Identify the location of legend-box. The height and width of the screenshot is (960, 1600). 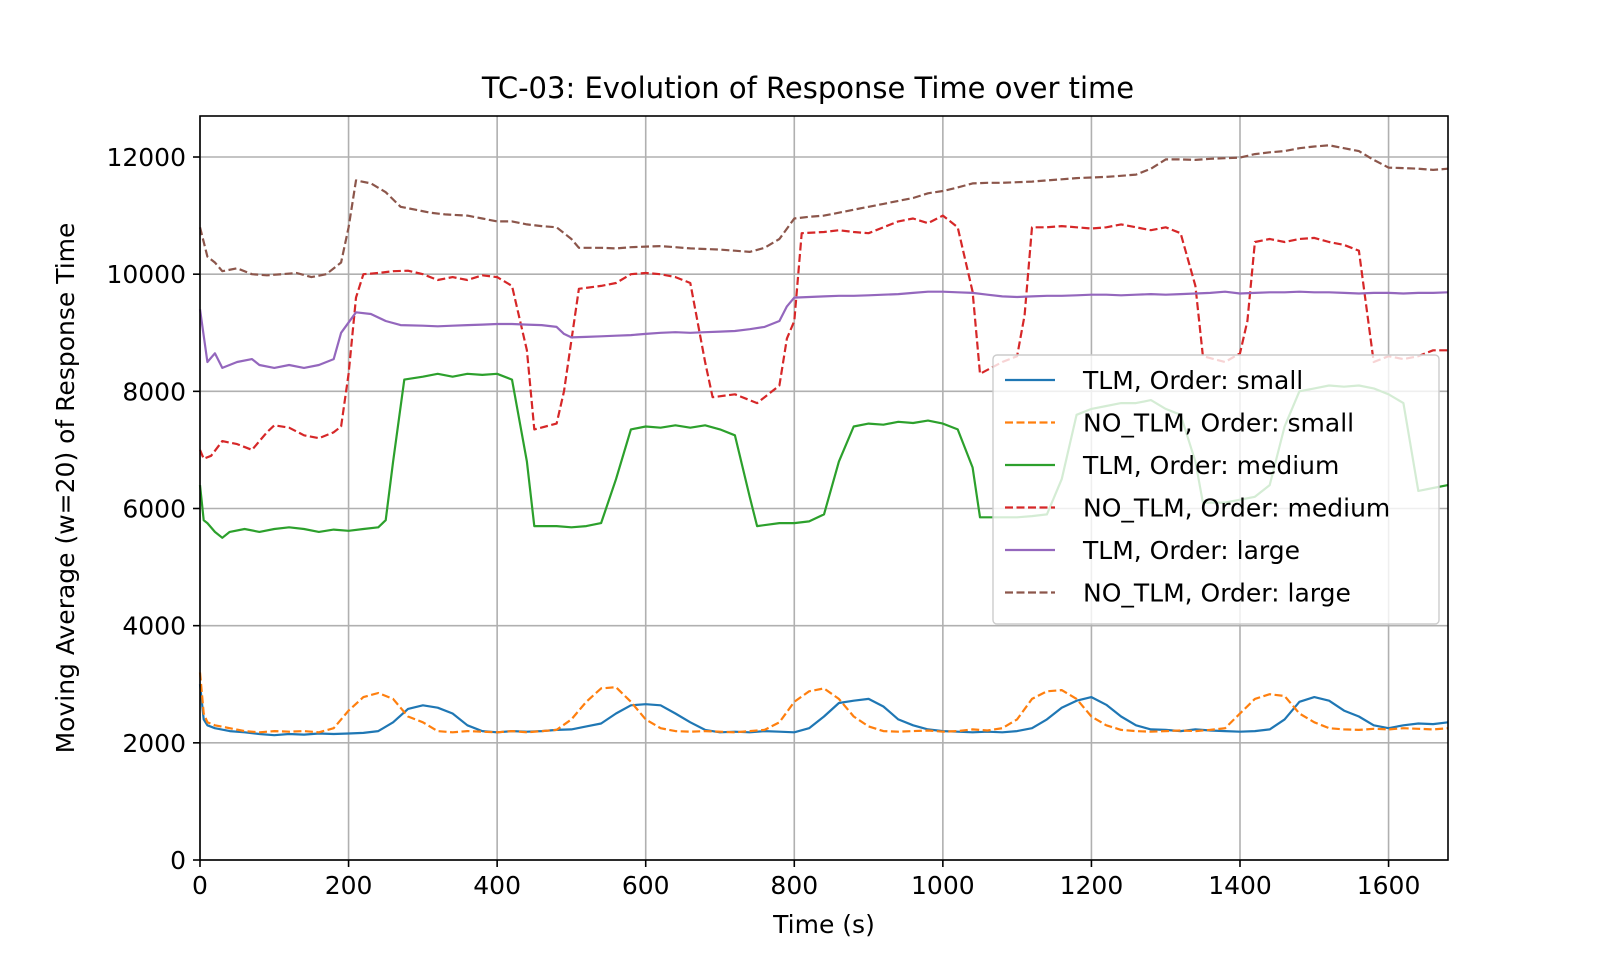
(1216, 489).